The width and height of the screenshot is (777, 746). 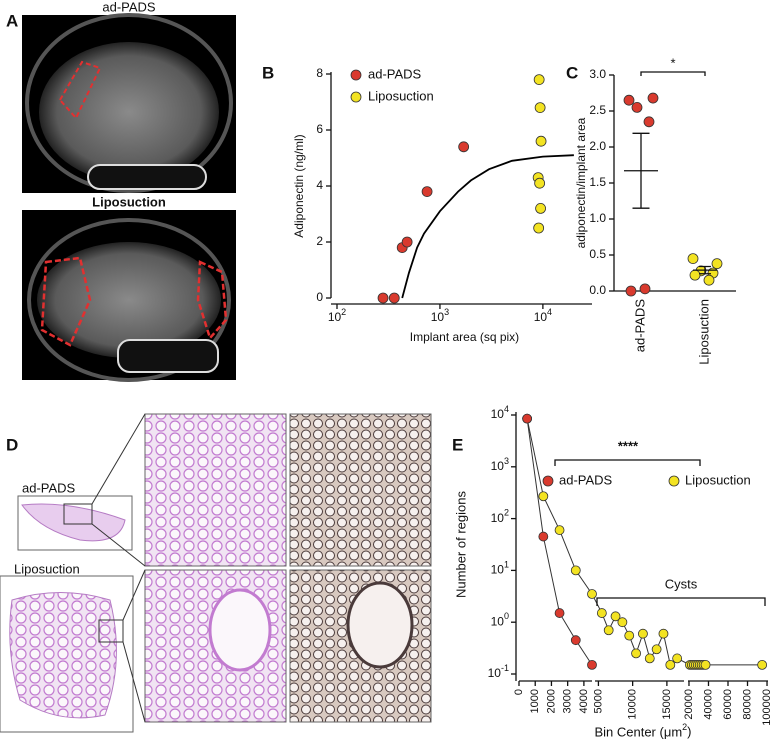 I want to click on cysts-label: Cysts, so click(x=681, y=583).